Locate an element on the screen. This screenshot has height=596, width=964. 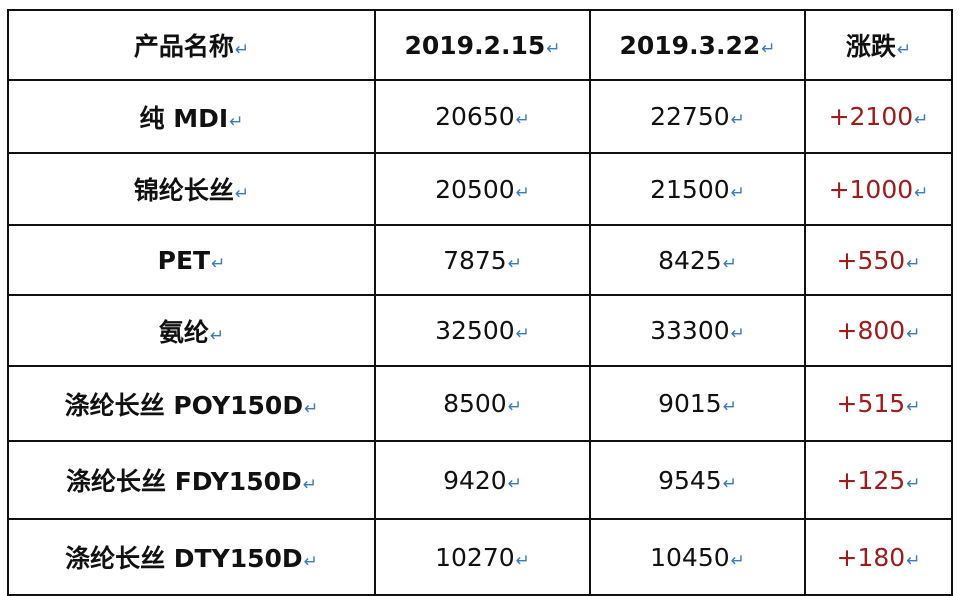
cell-text: 8500 is located at coordinates (475, 403).